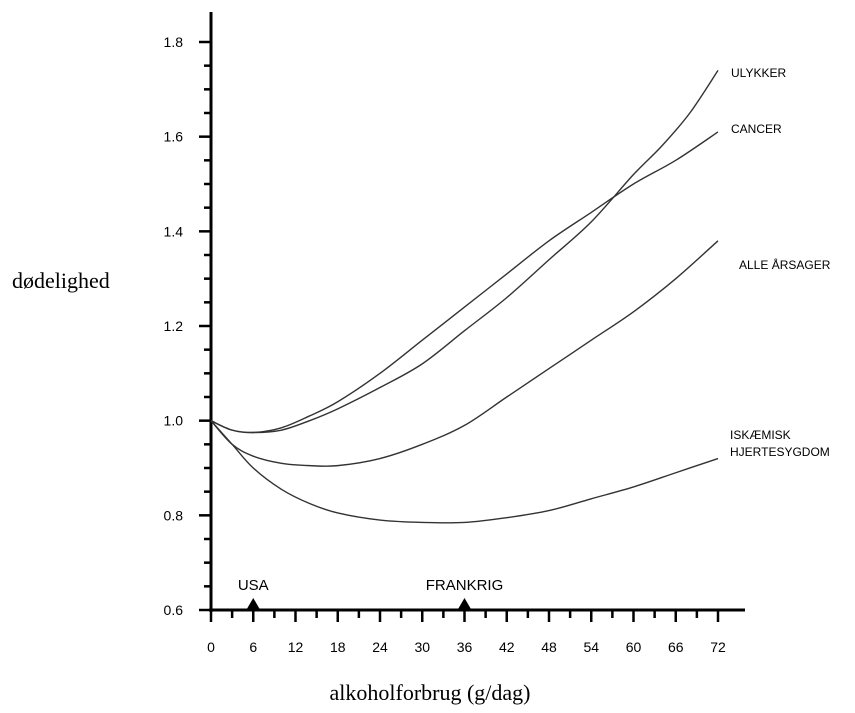 The width and height of the screenshot is (855, 713). What do you see at coordinates (174, 515) in the screenshot?
I see `y-tick-label: 0.8` at bounding box center [174, 515].